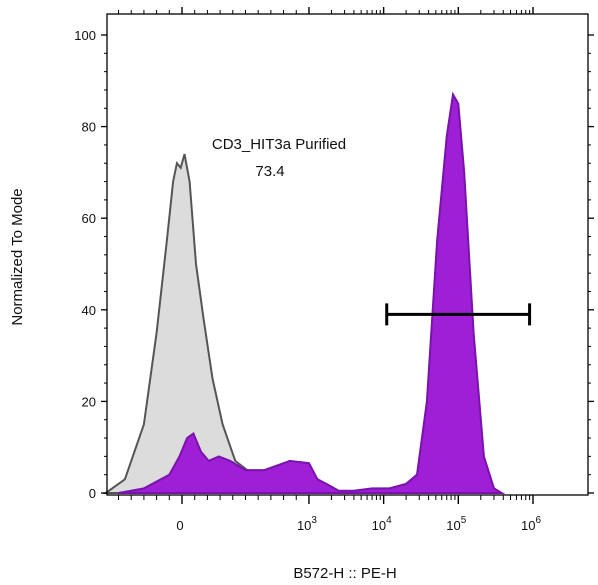 The height and width of the screenshot is (585, 598). Describe the element at coordinates (89, 127) in the screenshot. I see `y-tick-label: 80` at that location.